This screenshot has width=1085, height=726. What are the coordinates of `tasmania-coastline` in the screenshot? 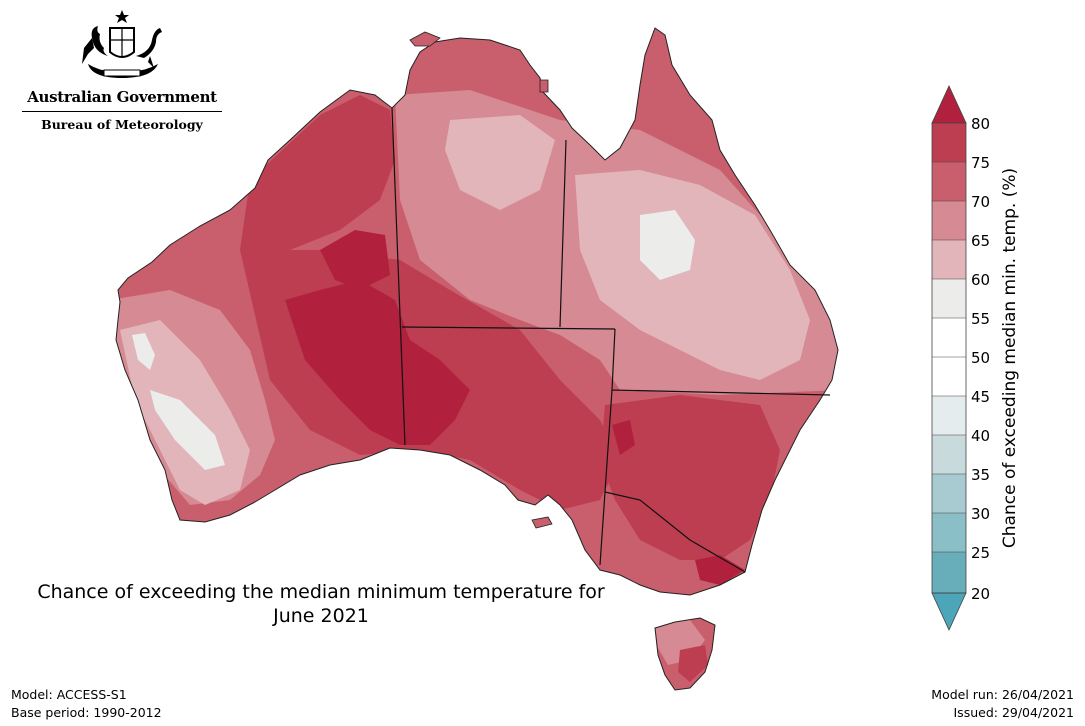 It's located at (685, 654).